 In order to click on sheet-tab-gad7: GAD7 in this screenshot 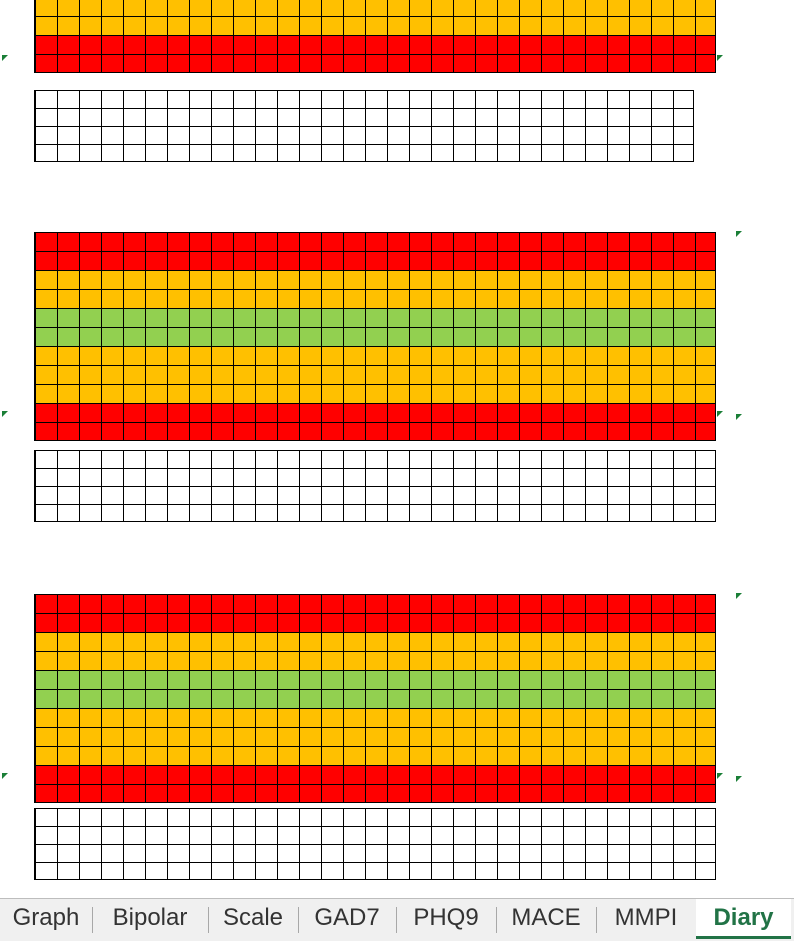, I will do `click(347, 917)`.